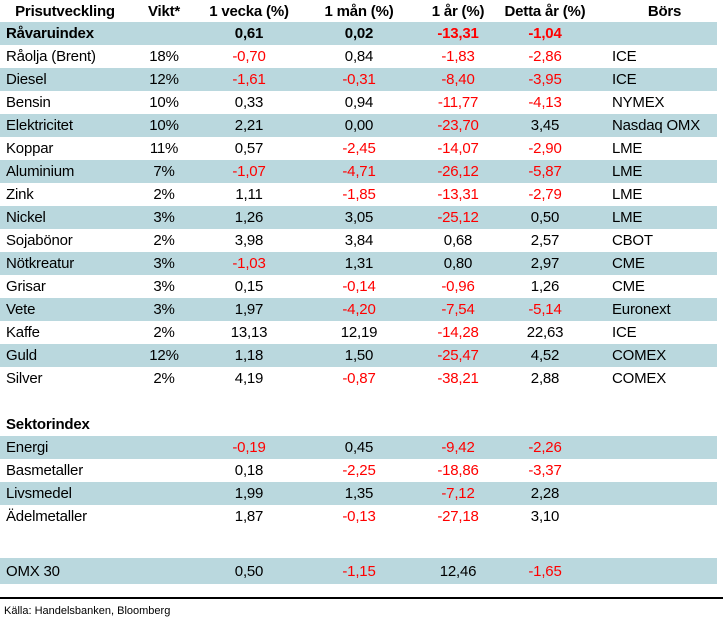  Describe the element at coordinates (164, 148) in the screenshot. I see `vikt-cell: 11%` at that location.